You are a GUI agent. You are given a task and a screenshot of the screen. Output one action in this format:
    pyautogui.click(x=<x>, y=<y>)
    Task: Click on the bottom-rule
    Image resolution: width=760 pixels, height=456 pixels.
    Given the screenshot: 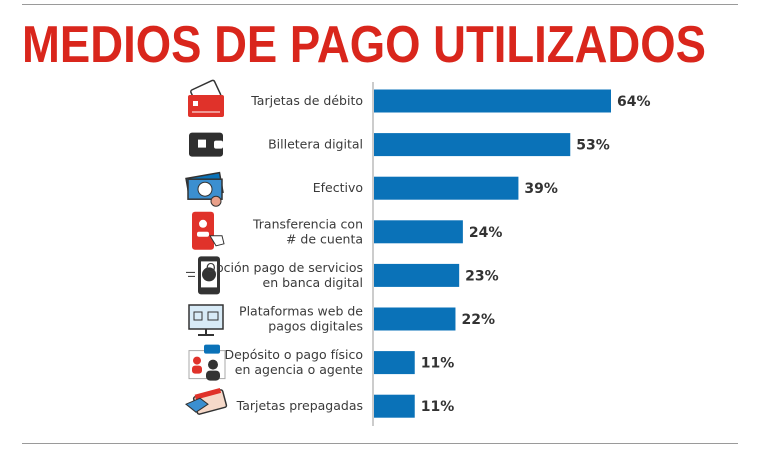 What is the action you would take?
    pyautogui.click(x=380, y=443)
    